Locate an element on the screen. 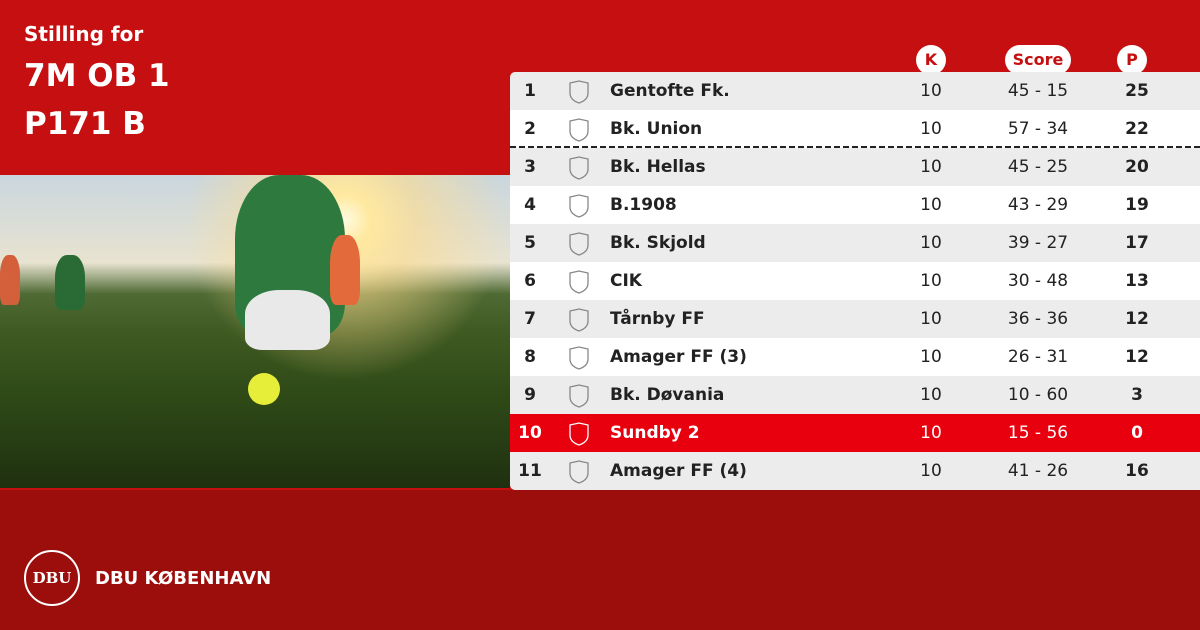 This screenshot has height=630, width=1200. points: 25 is located at coordinates (1137, 91).